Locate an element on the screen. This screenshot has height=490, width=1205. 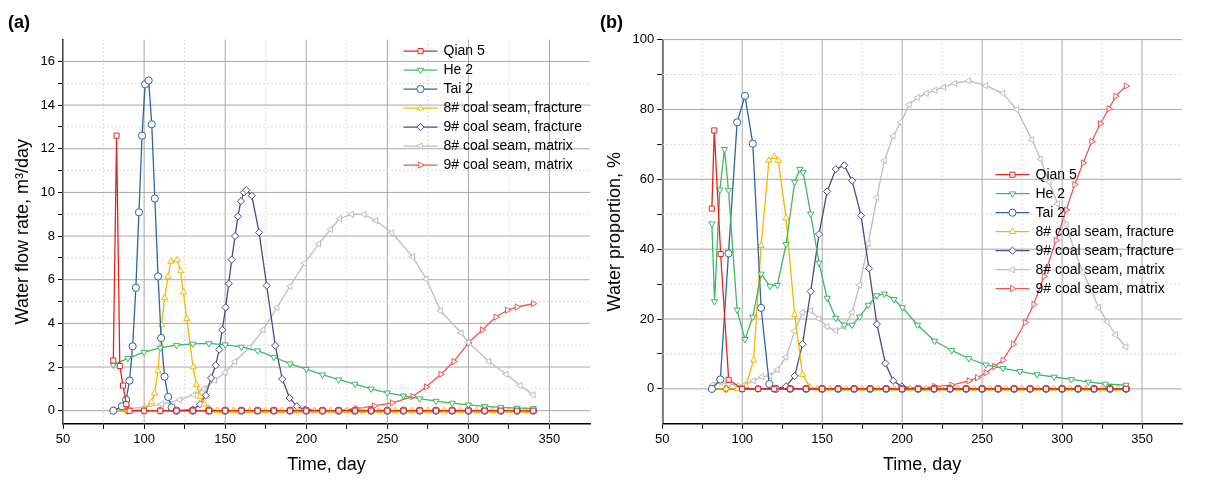
y-tick-label: 2 is located at coordinates (51, 366).